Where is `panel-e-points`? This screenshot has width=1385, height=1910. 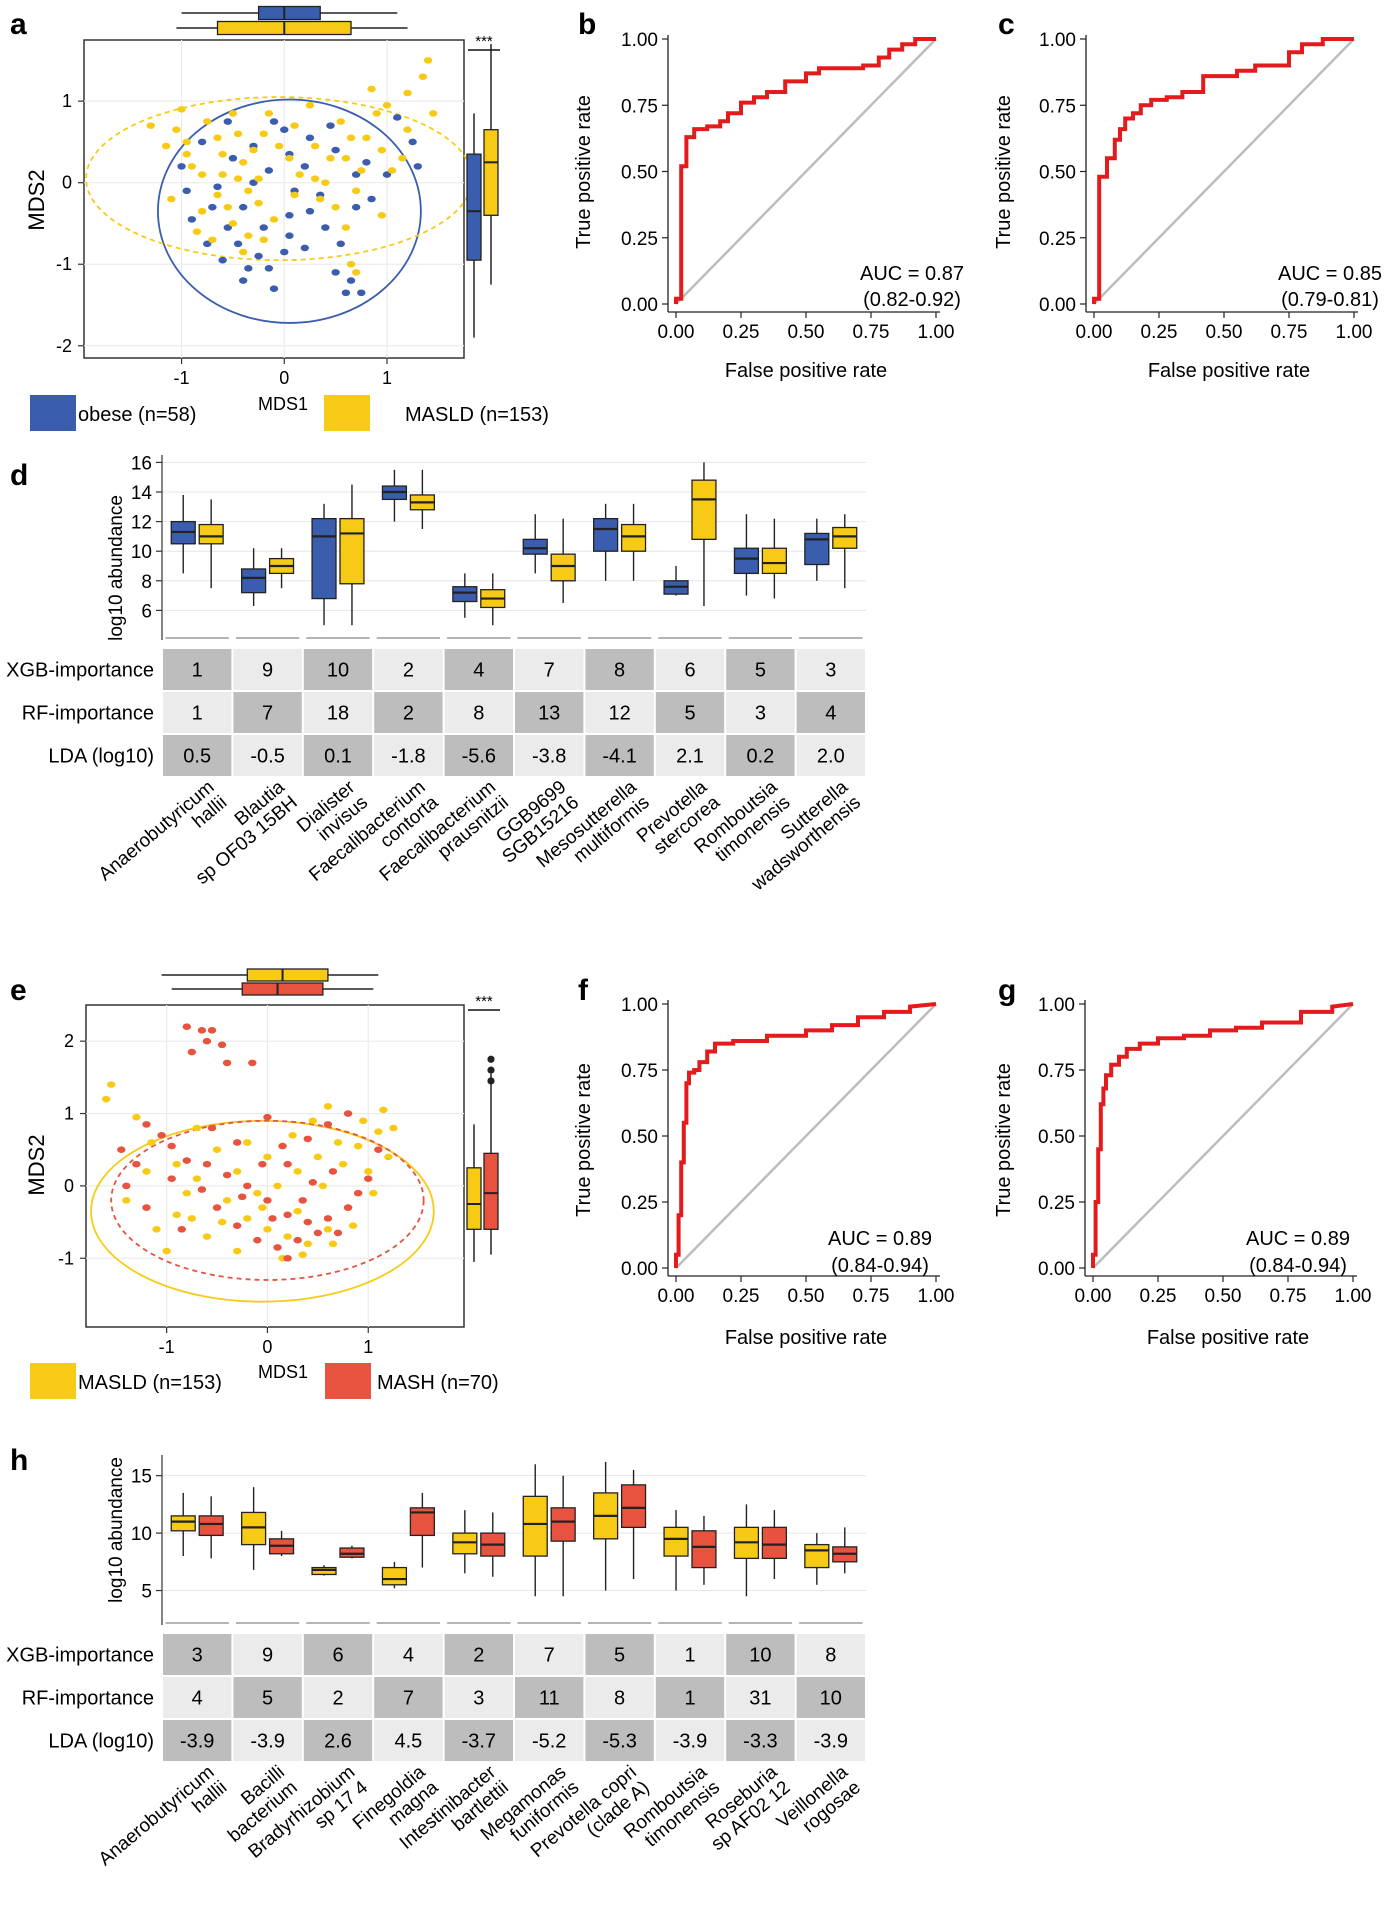 panel-e-points is located at coordinates (249, 1142).